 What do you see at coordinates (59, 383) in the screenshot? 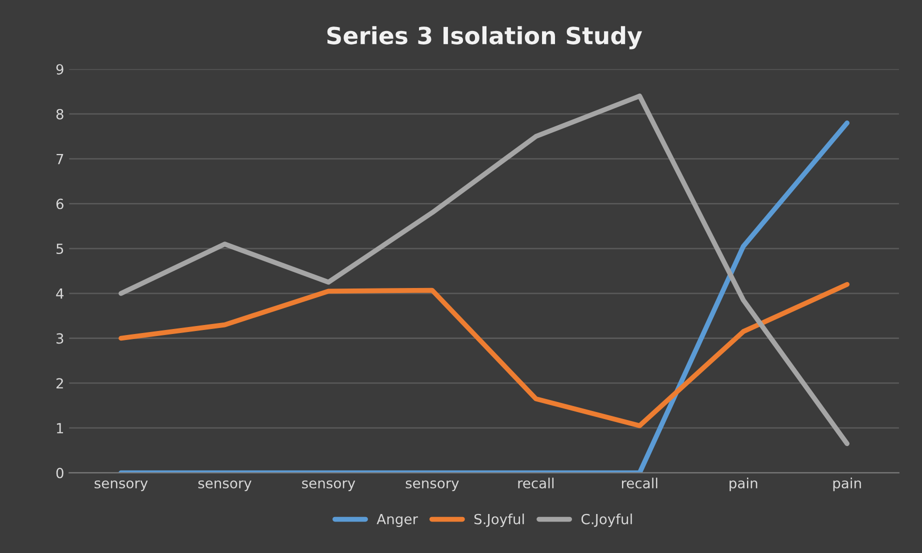
I see `y-tick-label: 2` at bounding box center [59, 383].